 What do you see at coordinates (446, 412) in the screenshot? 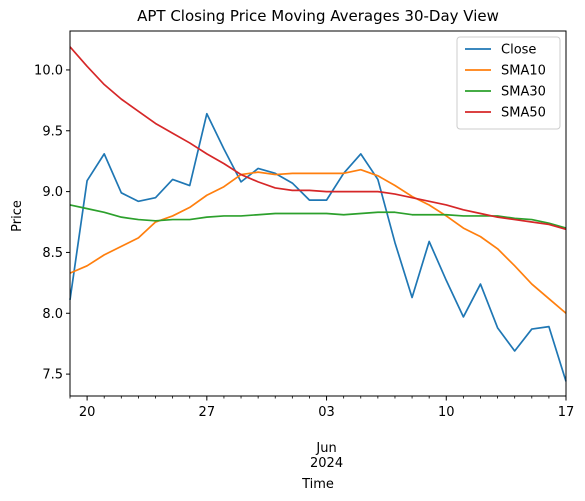
I see `x-tick-label: 10` at bounding box center [446, 412].